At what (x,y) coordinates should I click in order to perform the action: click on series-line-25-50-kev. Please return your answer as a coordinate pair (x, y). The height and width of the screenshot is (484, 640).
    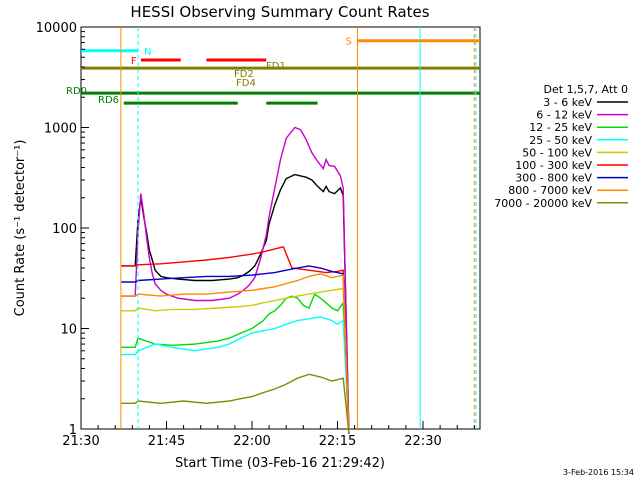
    Looking at the image, I should click on (235, 375).